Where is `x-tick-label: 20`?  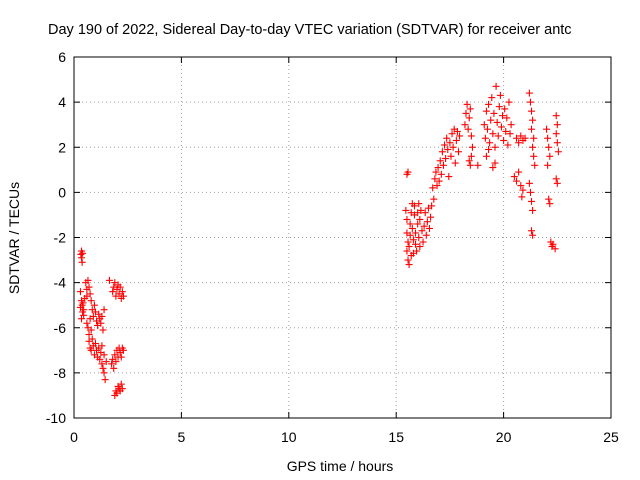 x-tick-label: 20 is located at coordinates (504, 437).